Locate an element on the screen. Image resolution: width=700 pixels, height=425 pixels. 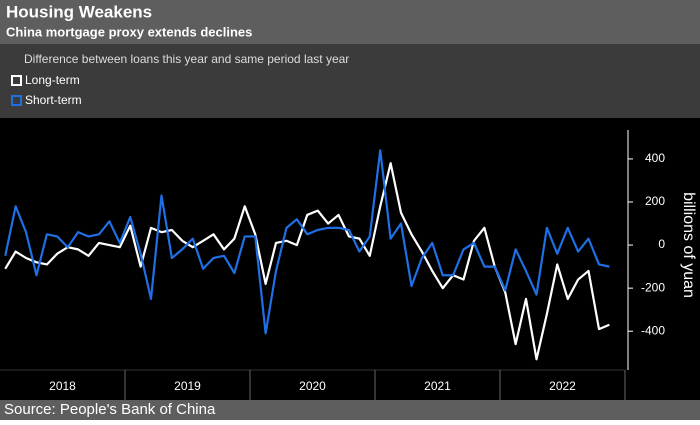
header-bg is located at coordinates (350, 22).